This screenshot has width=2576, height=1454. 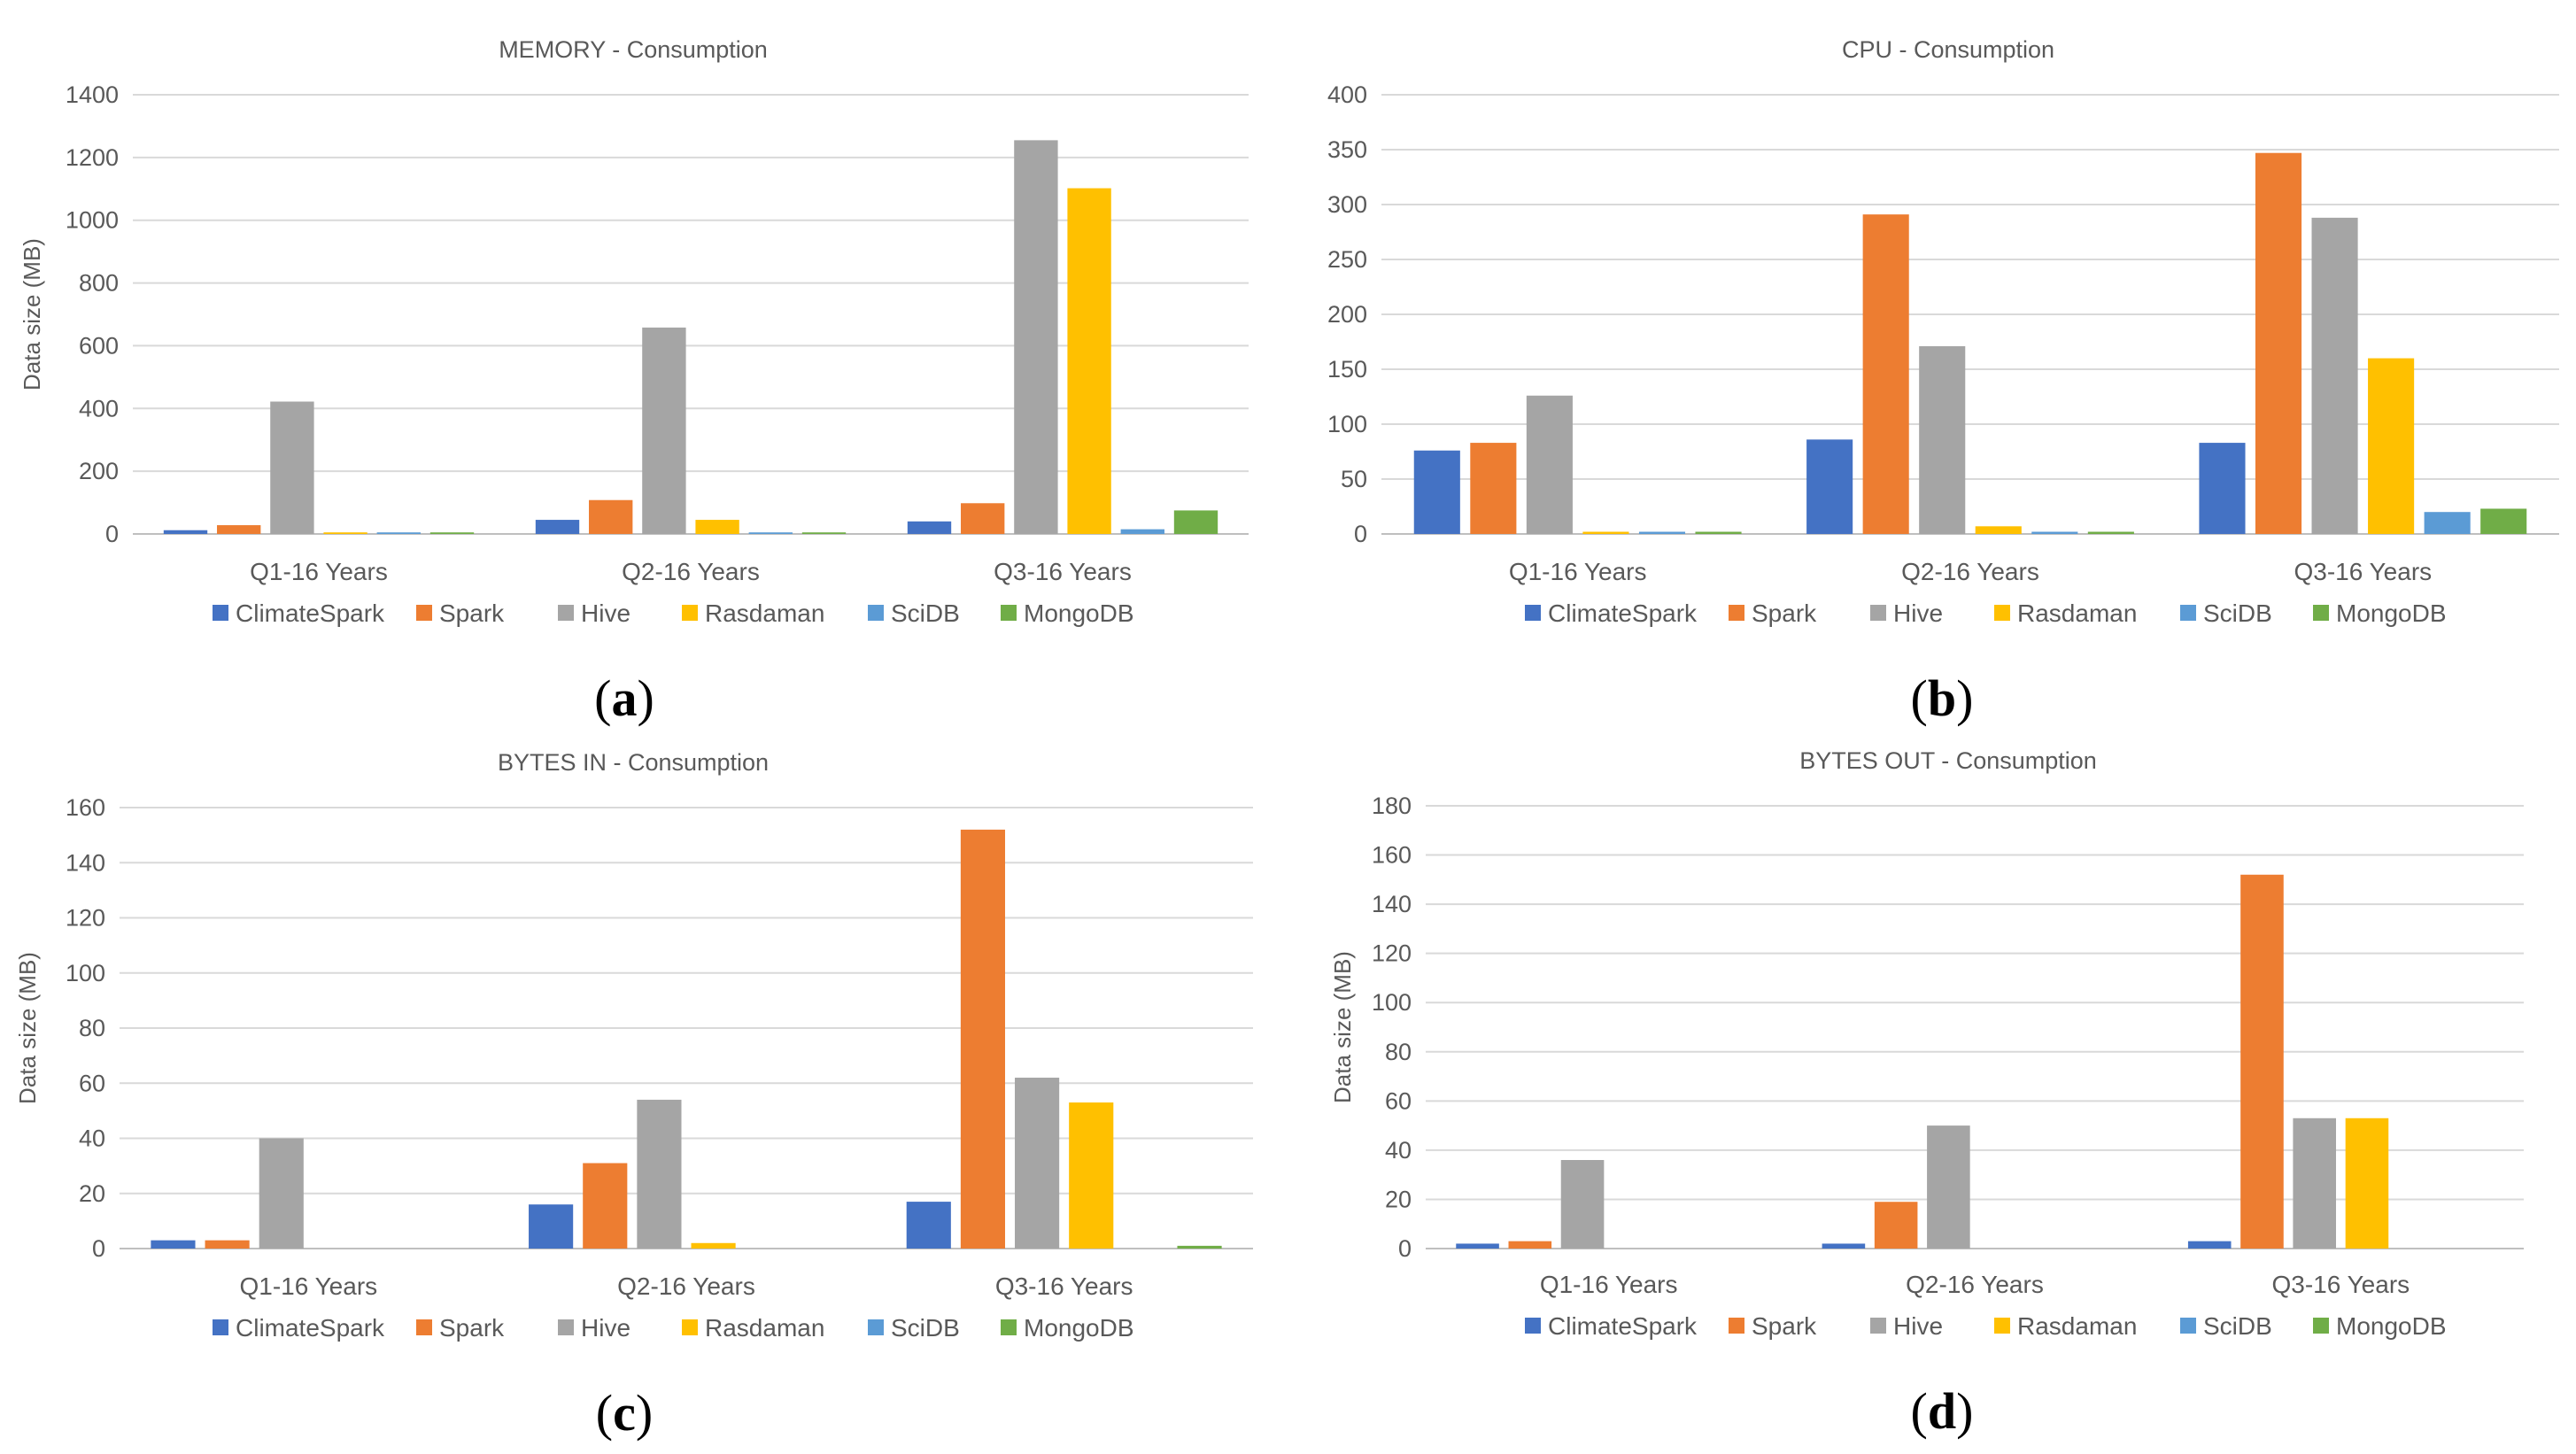 What do you see at coordinates (2188, 613) in the screenshot?
I see `legend-swatch-scidb` at bounding box center [2188, 613].